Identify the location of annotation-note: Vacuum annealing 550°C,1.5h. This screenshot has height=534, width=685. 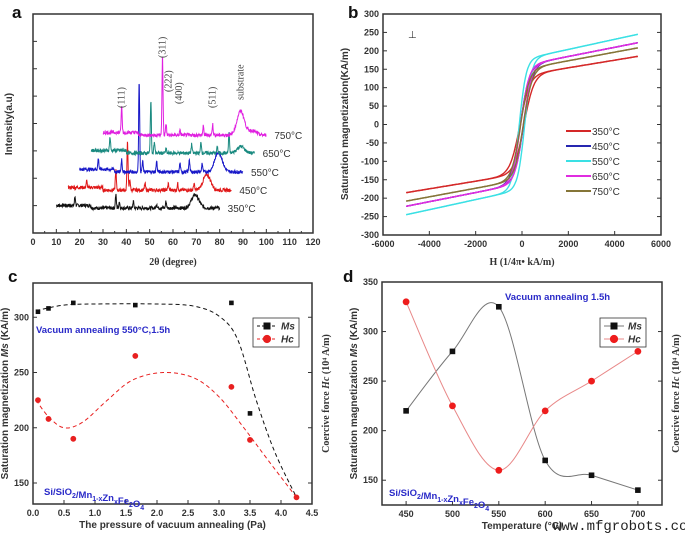
(103, 330).